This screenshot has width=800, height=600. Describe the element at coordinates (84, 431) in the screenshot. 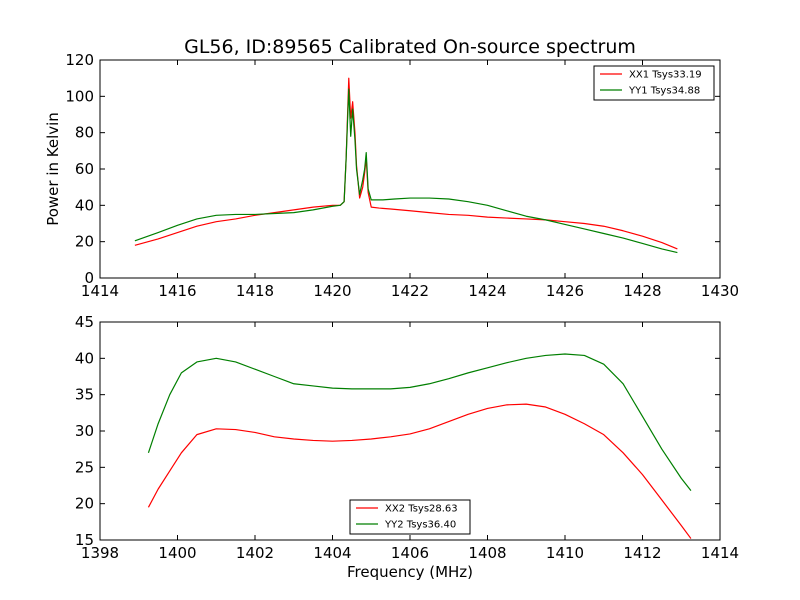

I see `bottom-y-tick-label: 30` at that location.